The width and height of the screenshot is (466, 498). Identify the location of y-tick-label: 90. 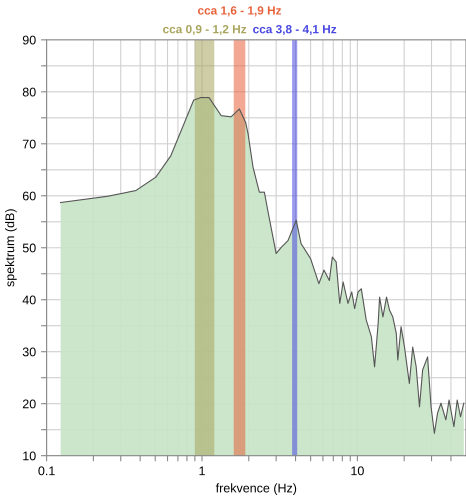
(29, 40).